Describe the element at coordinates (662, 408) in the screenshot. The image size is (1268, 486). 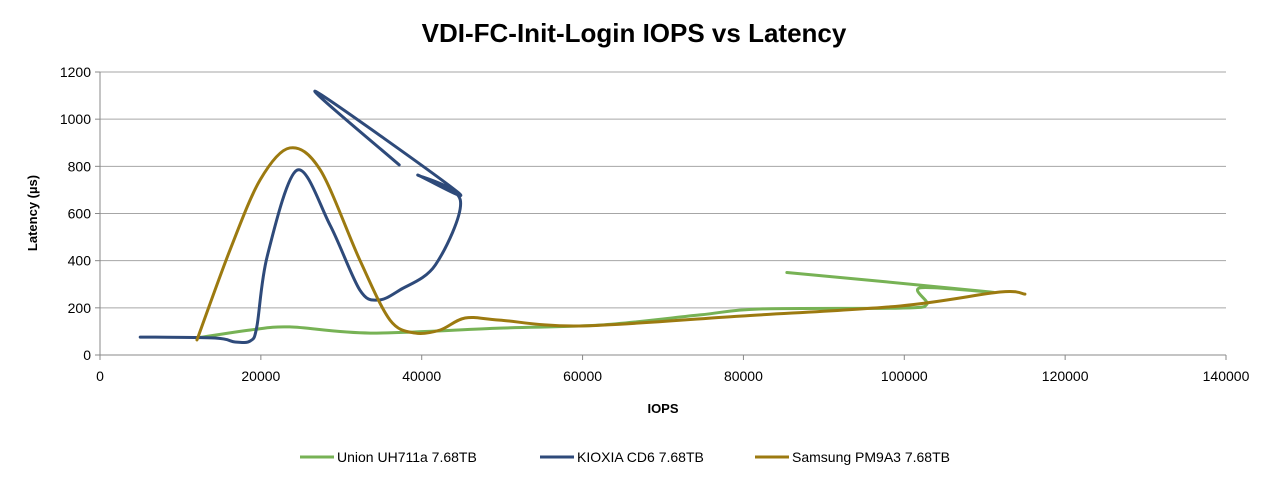
I see `x-axis-label: IOPS` at that location.